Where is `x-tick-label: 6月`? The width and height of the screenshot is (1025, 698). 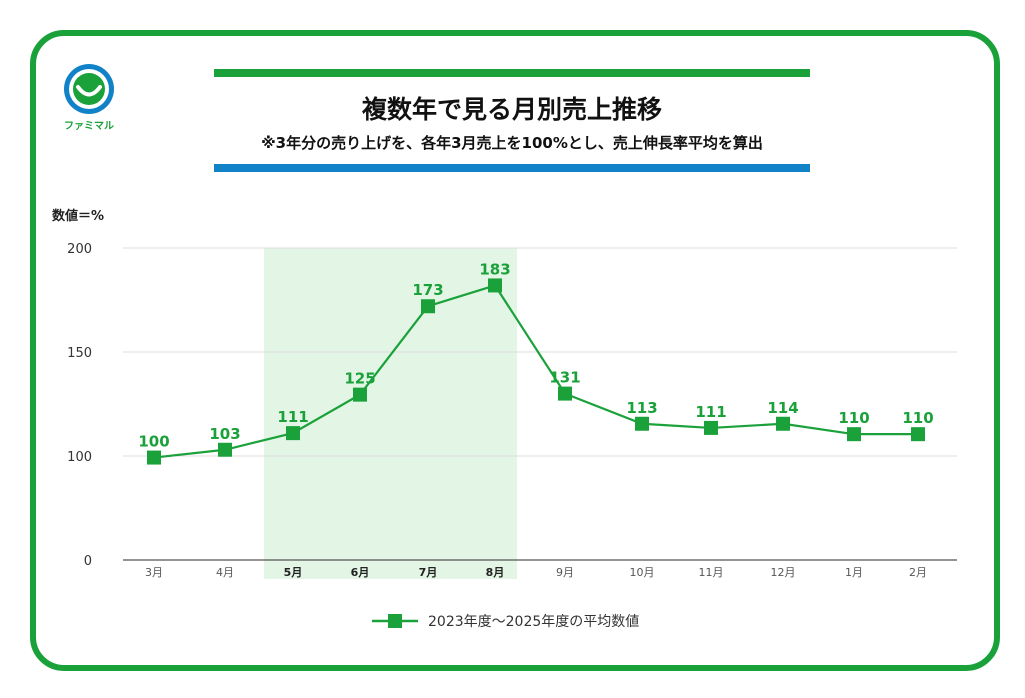 x-tick-label: 6月 is located at coordinates (360, 572).